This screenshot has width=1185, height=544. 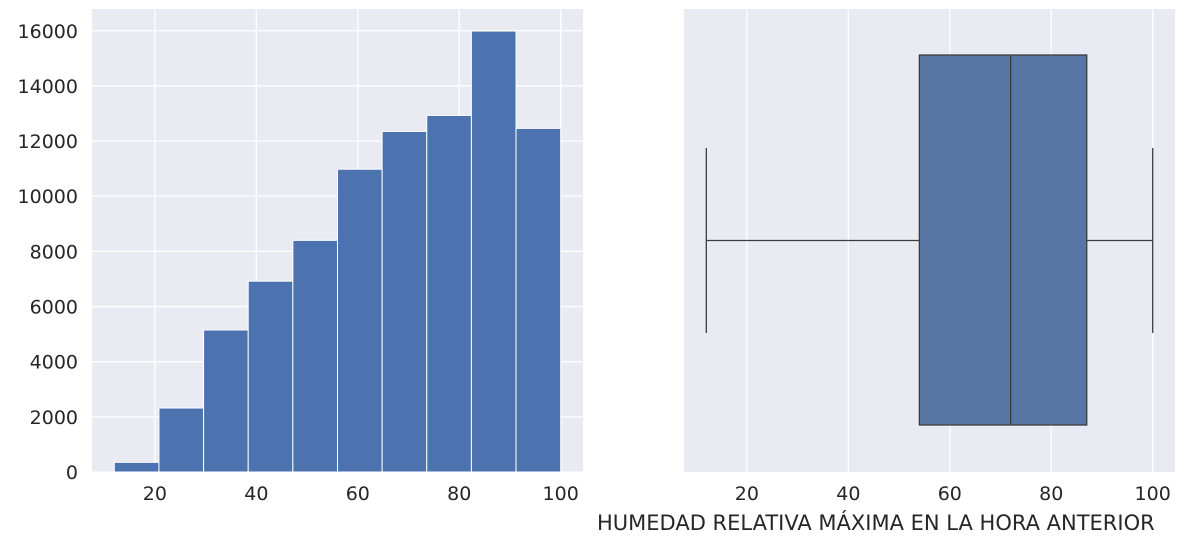 I want to click on boxplot-x-tick-label: 20, so click(x=747, y=494).